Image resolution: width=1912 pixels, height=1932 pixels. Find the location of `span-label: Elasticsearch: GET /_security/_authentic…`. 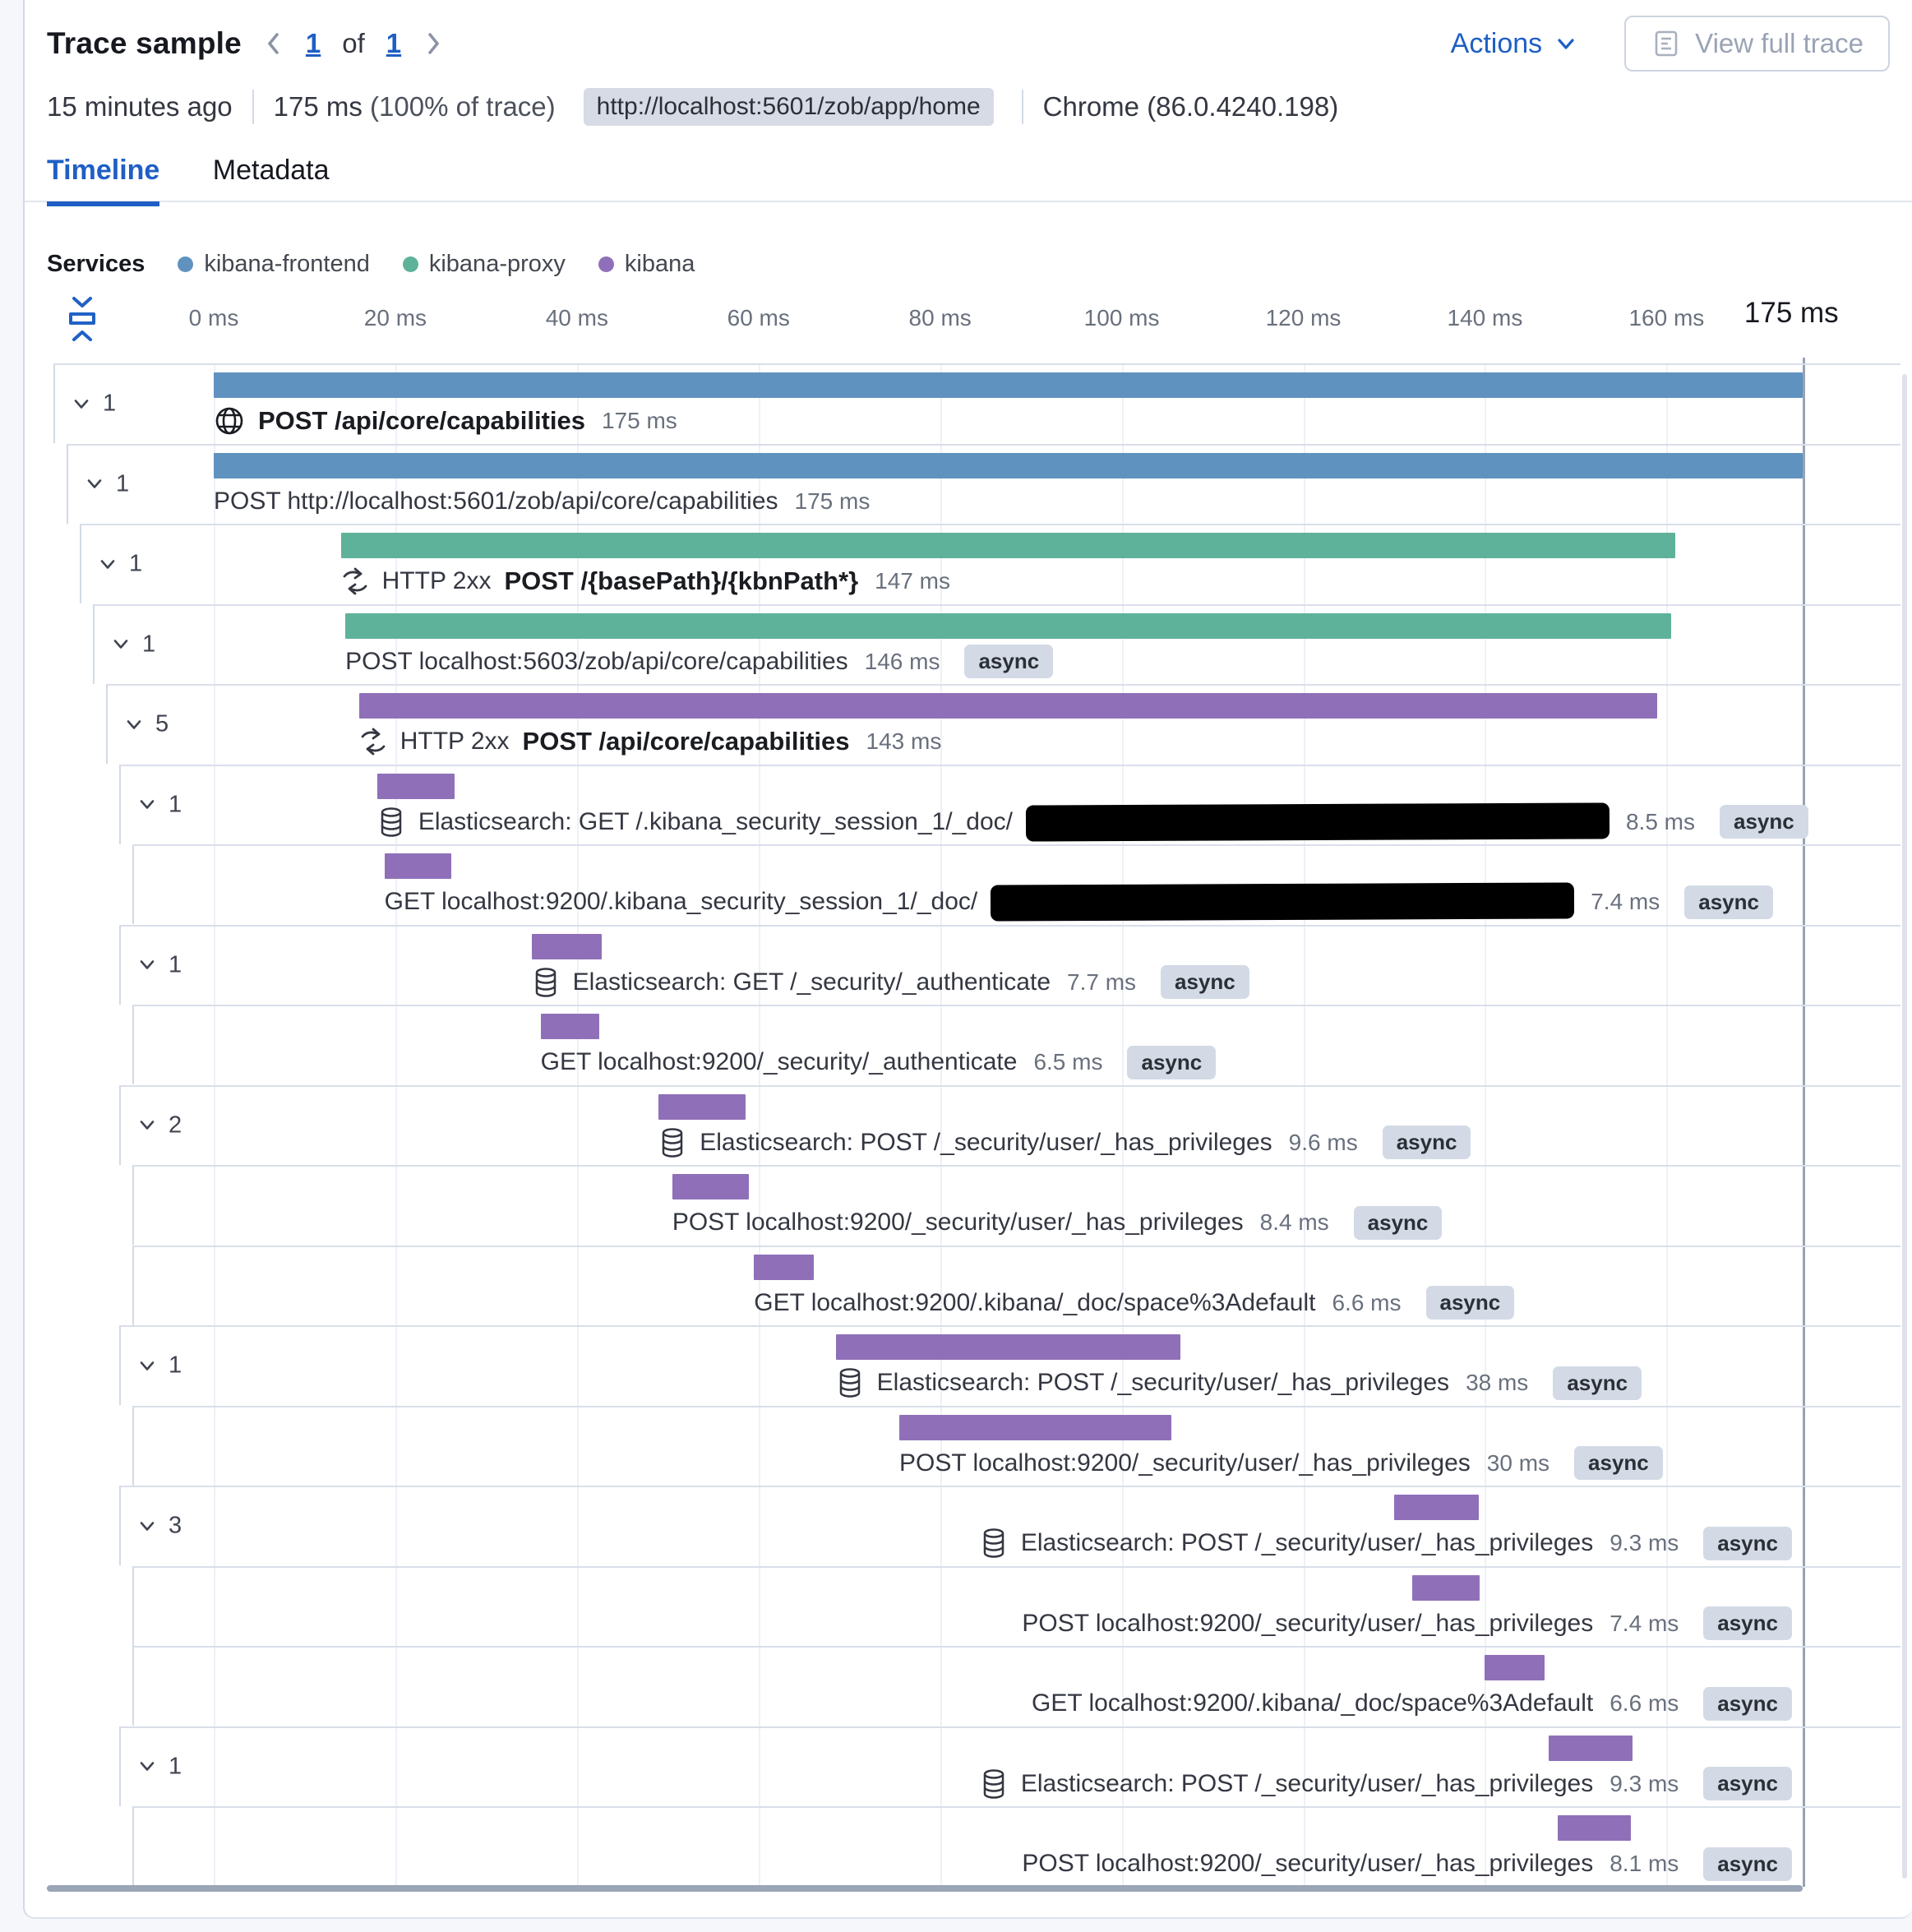

span-label: Elasticsearch: GET /_security/_authentic… is located at coordinates (890, 982).